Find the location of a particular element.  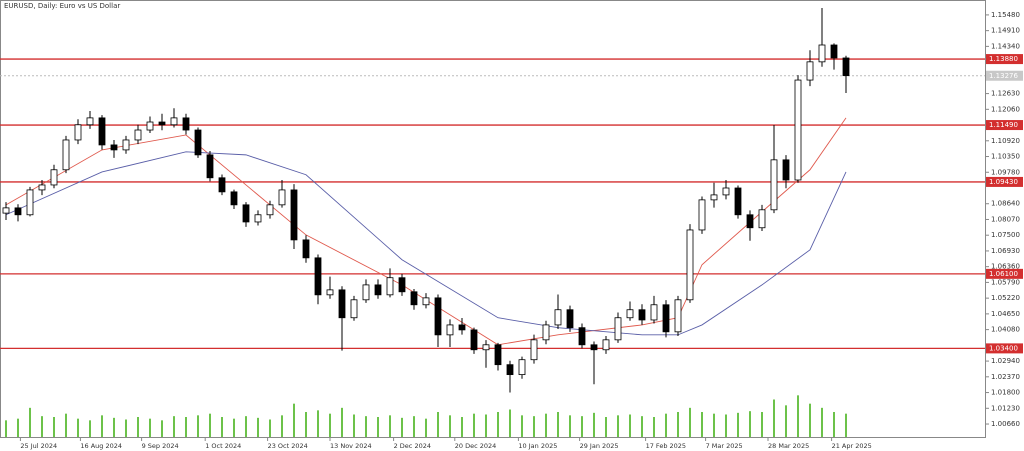

y-tick-label: 1.00660 is located at coordinates (1005, 424).